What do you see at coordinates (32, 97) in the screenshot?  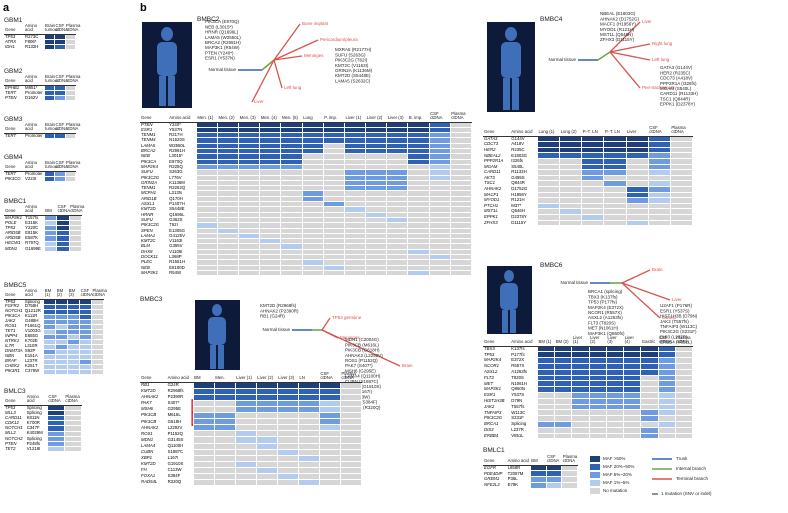 I see `amino-acid: D162V` at bounding box center [32, 97].